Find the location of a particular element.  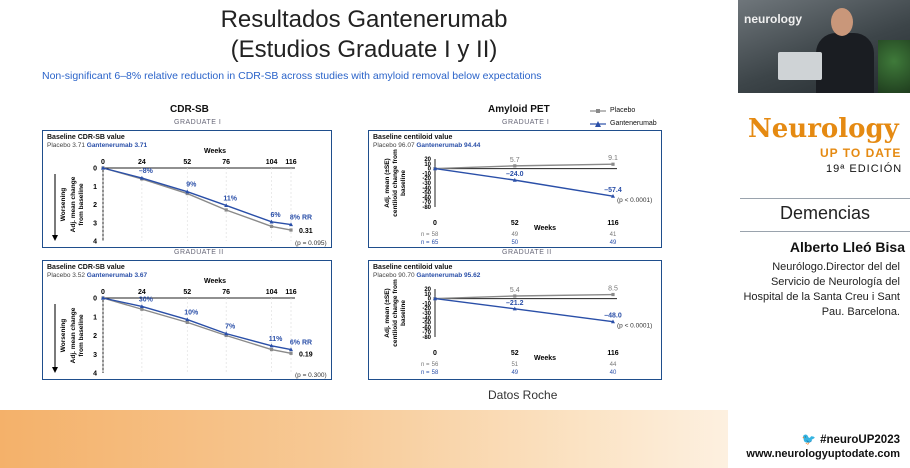

speaker-name: Alberto Lleó Bisa is located at coordinates (847, 247).